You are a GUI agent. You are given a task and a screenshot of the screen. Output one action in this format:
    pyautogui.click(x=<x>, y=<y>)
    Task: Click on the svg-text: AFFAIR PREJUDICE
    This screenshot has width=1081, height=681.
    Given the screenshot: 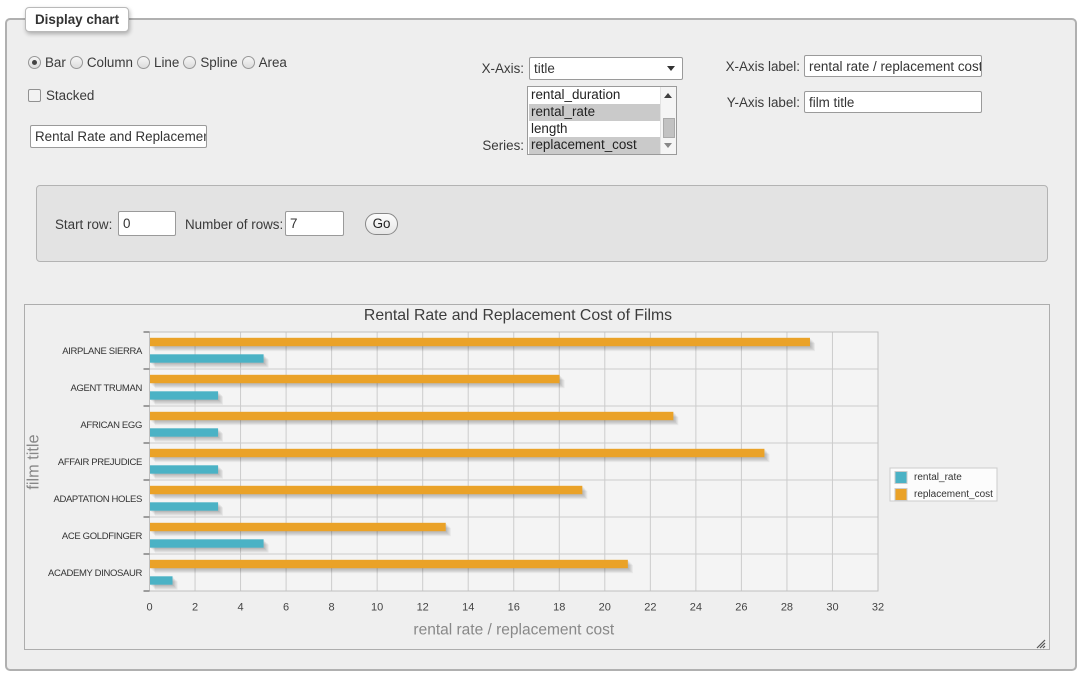 What is the action you would take?
    pyautogui.click(x=100, y=462)
    